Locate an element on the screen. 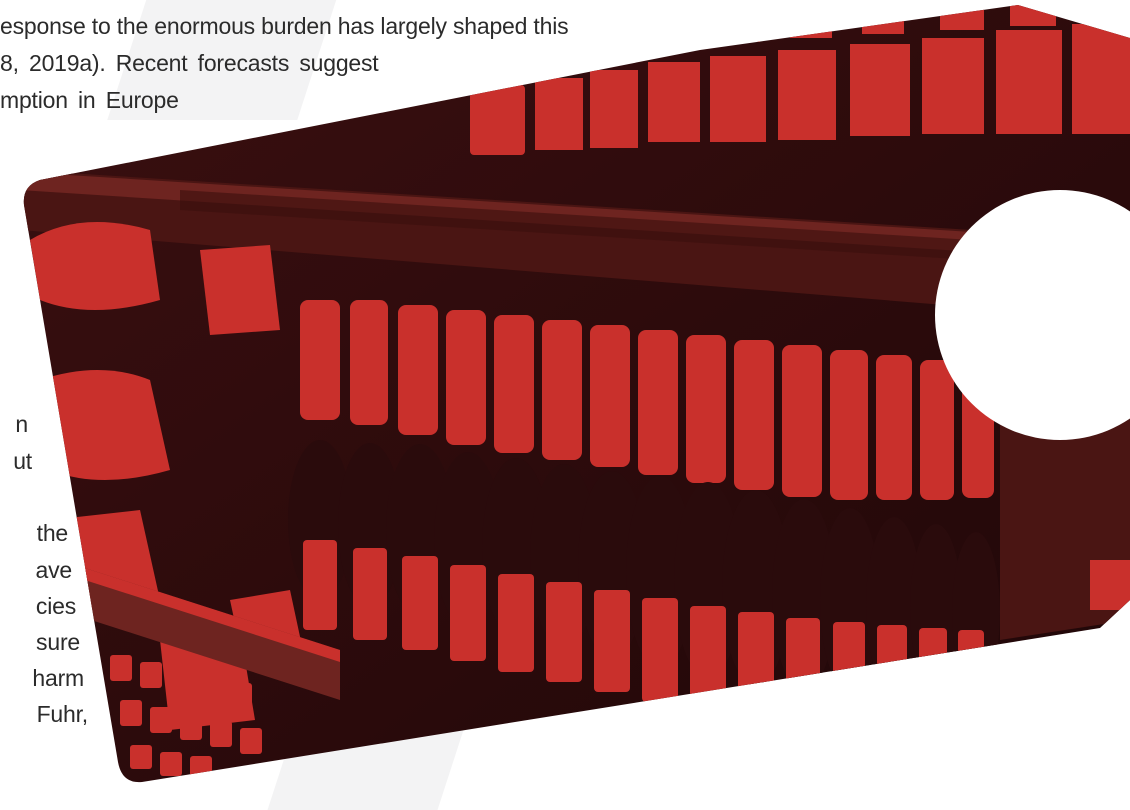 This screenshot has height=810, width=1130. tag-hole is located at coordinates (1032, 315).